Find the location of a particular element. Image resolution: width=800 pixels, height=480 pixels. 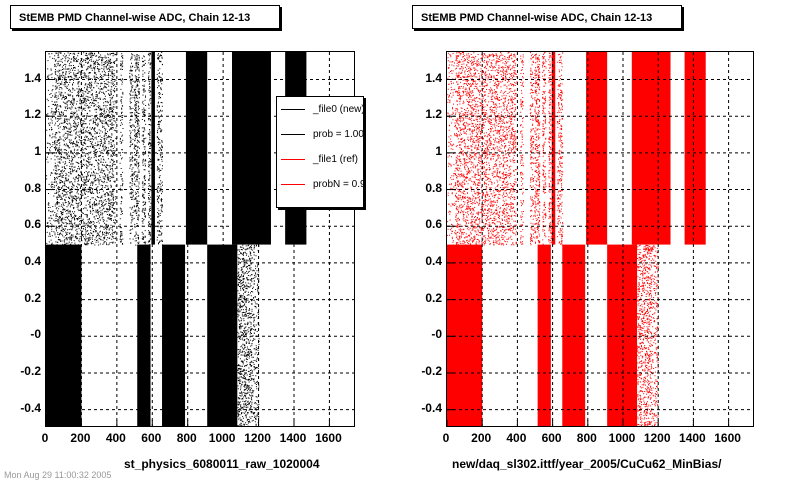

right-xtick-label: 1400 is located at coordinates (692, 438).